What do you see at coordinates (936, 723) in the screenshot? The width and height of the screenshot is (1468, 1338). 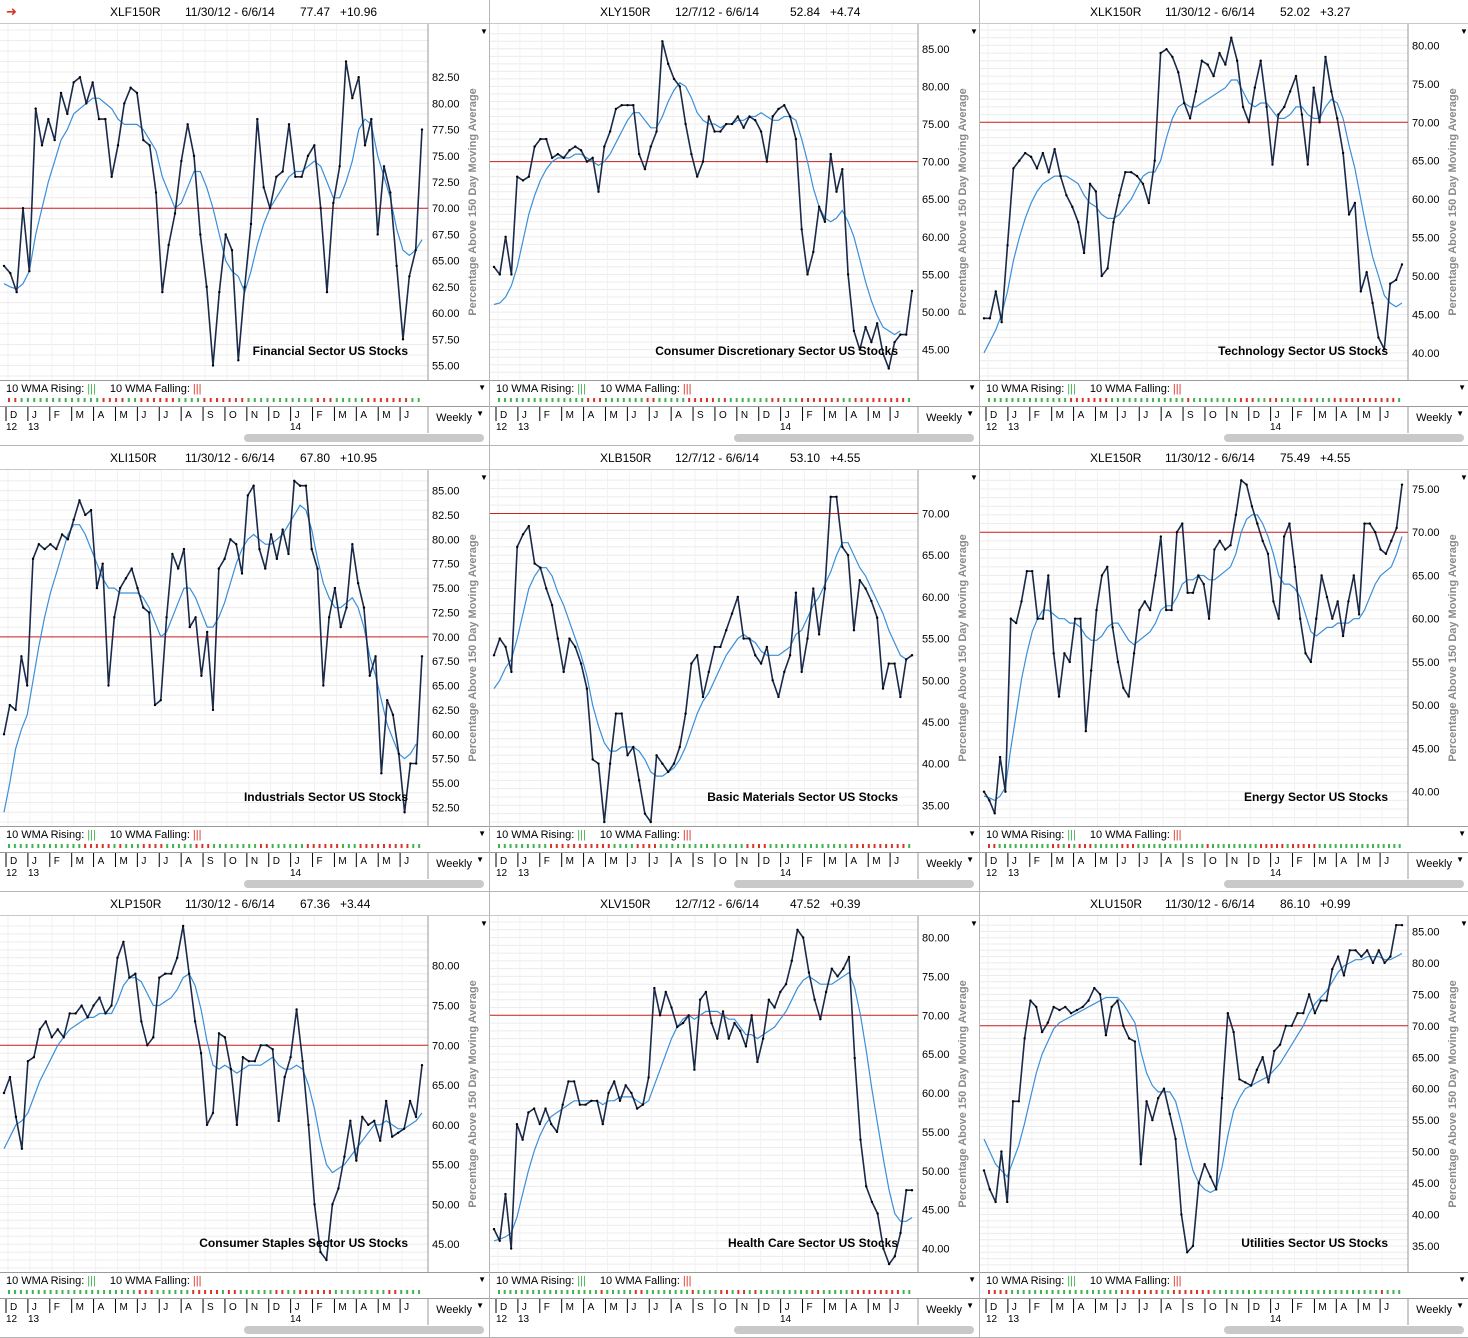 I see `y-tick-label: 45.00` at bounding box center [936, 723].